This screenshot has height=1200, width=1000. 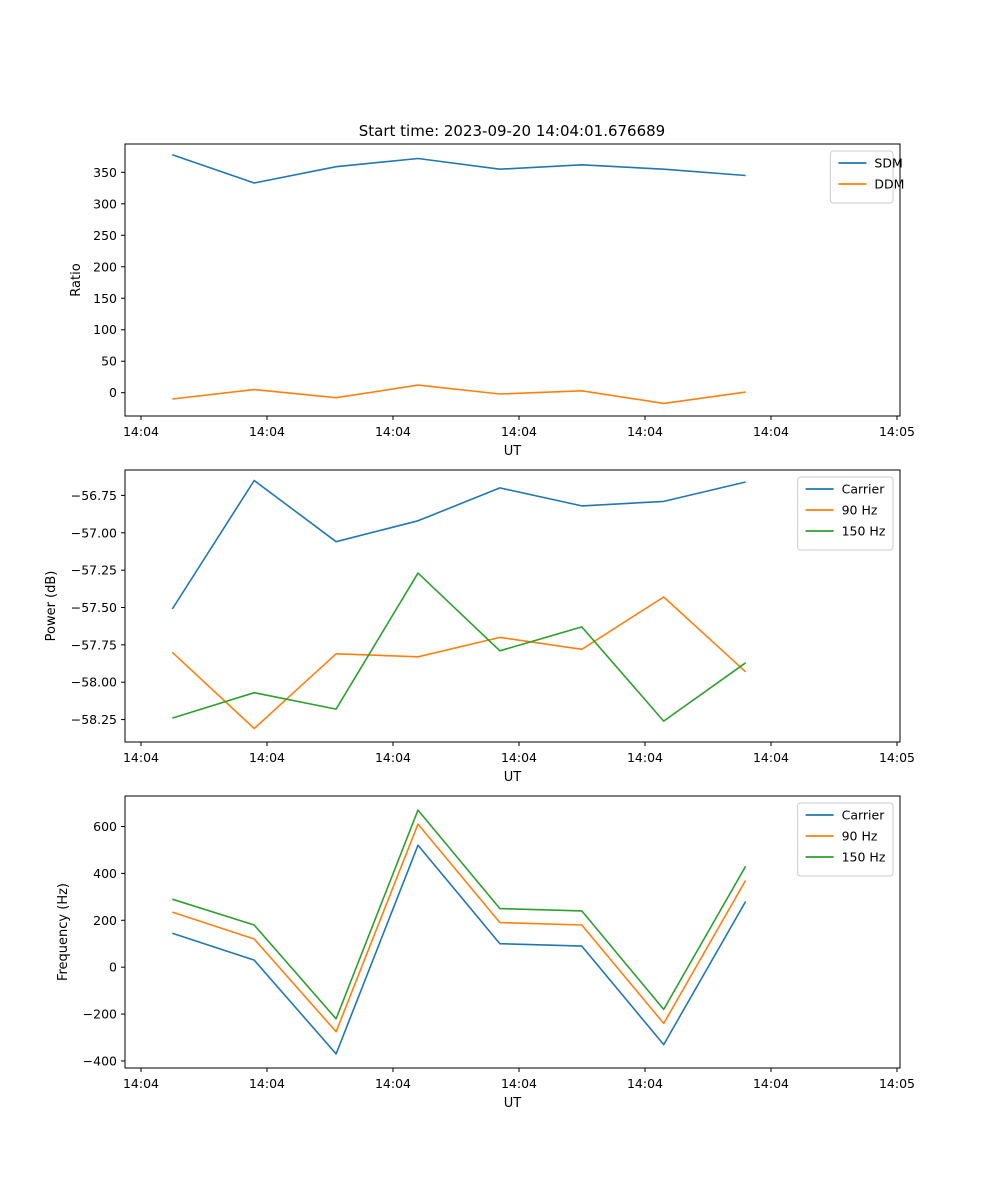 What do you see at coordinates (512, 131) in the screenshot?
I see `figure-title: Start time: 2023-09-20 14:04:01.676689` at bounding box center [512, 131].